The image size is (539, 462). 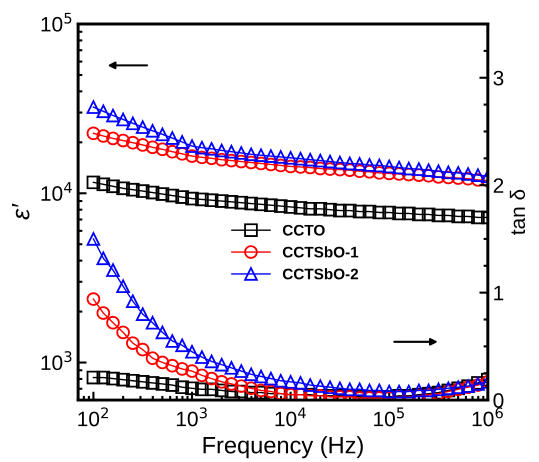 I want to click on legend-label: CCTSbO-1, so click(x=320, y=252).